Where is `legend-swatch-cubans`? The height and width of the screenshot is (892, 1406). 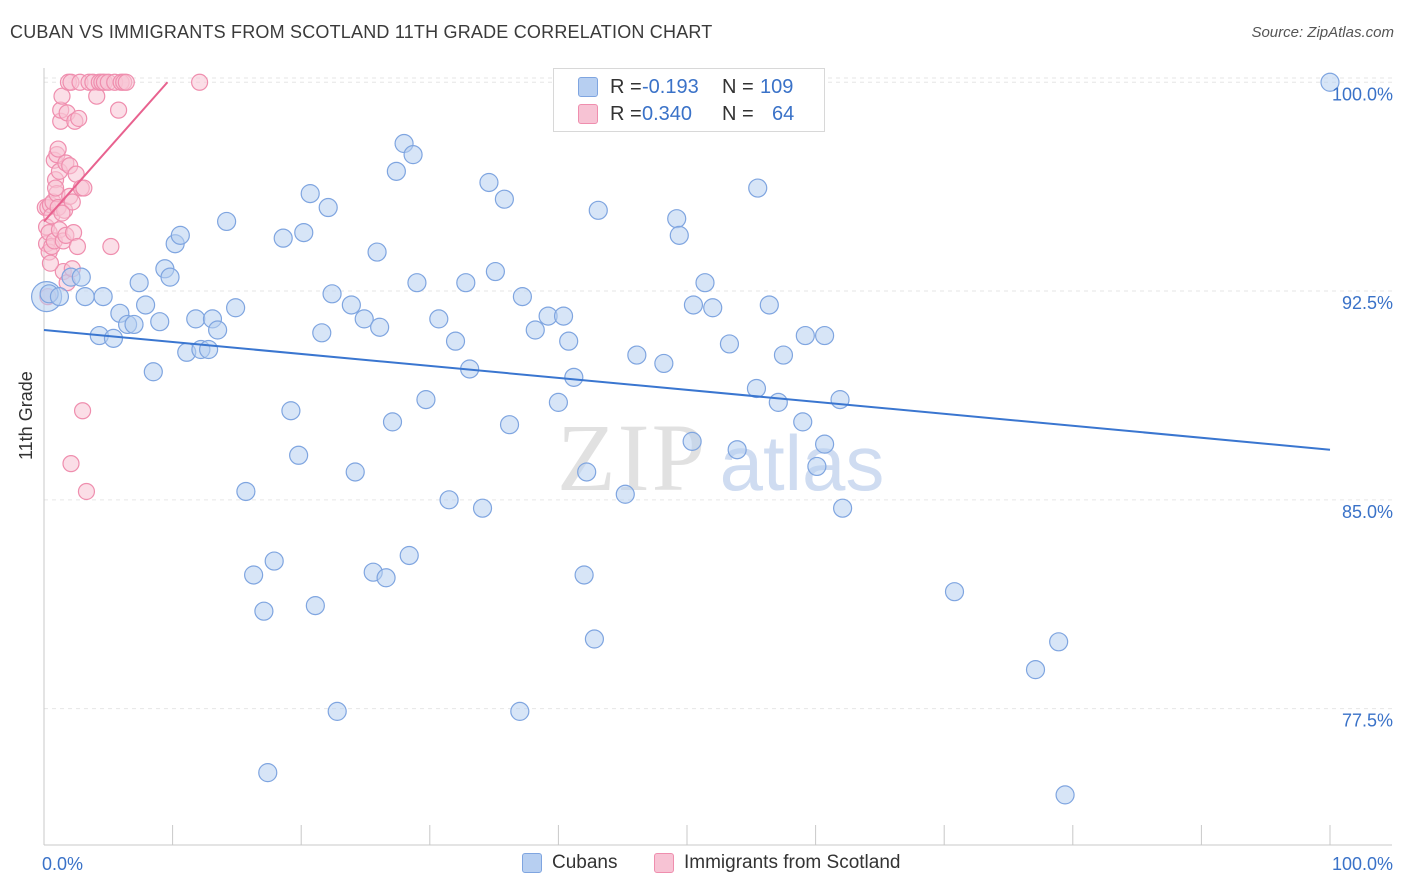
legend-swatch-cubans is located at coordinates (588, 87).